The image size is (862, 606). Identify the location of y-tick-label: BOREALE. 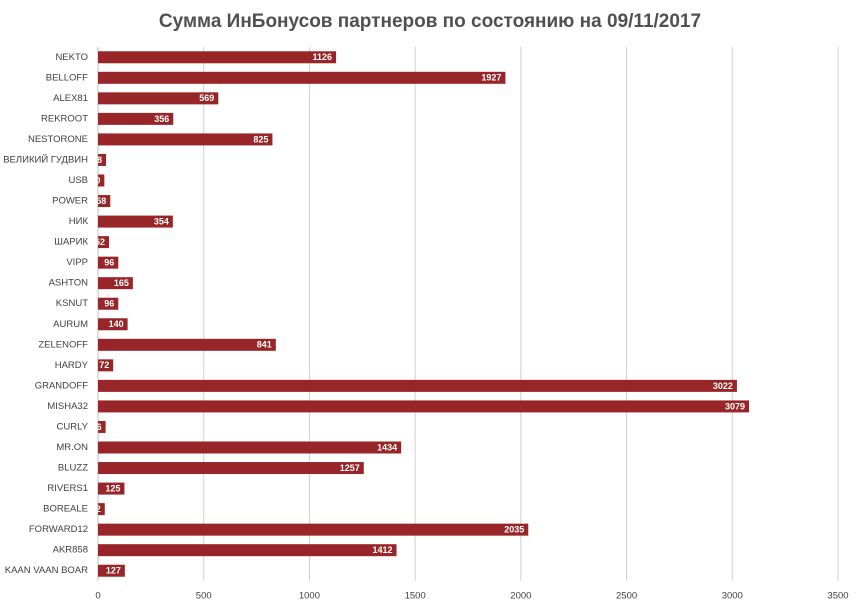
(65, 509).